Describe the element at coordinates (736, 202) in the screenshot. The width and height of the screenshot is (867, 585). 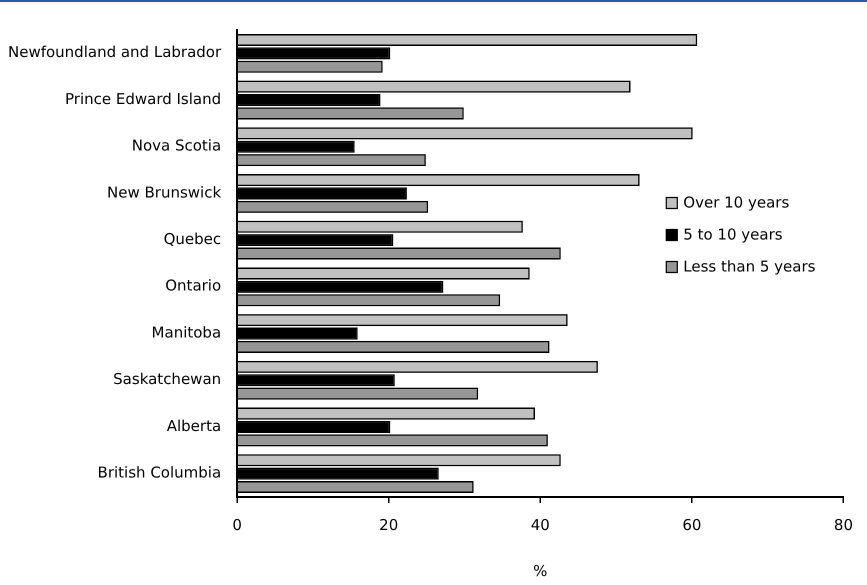
I see `legend-label: Over 10 years` at that location.